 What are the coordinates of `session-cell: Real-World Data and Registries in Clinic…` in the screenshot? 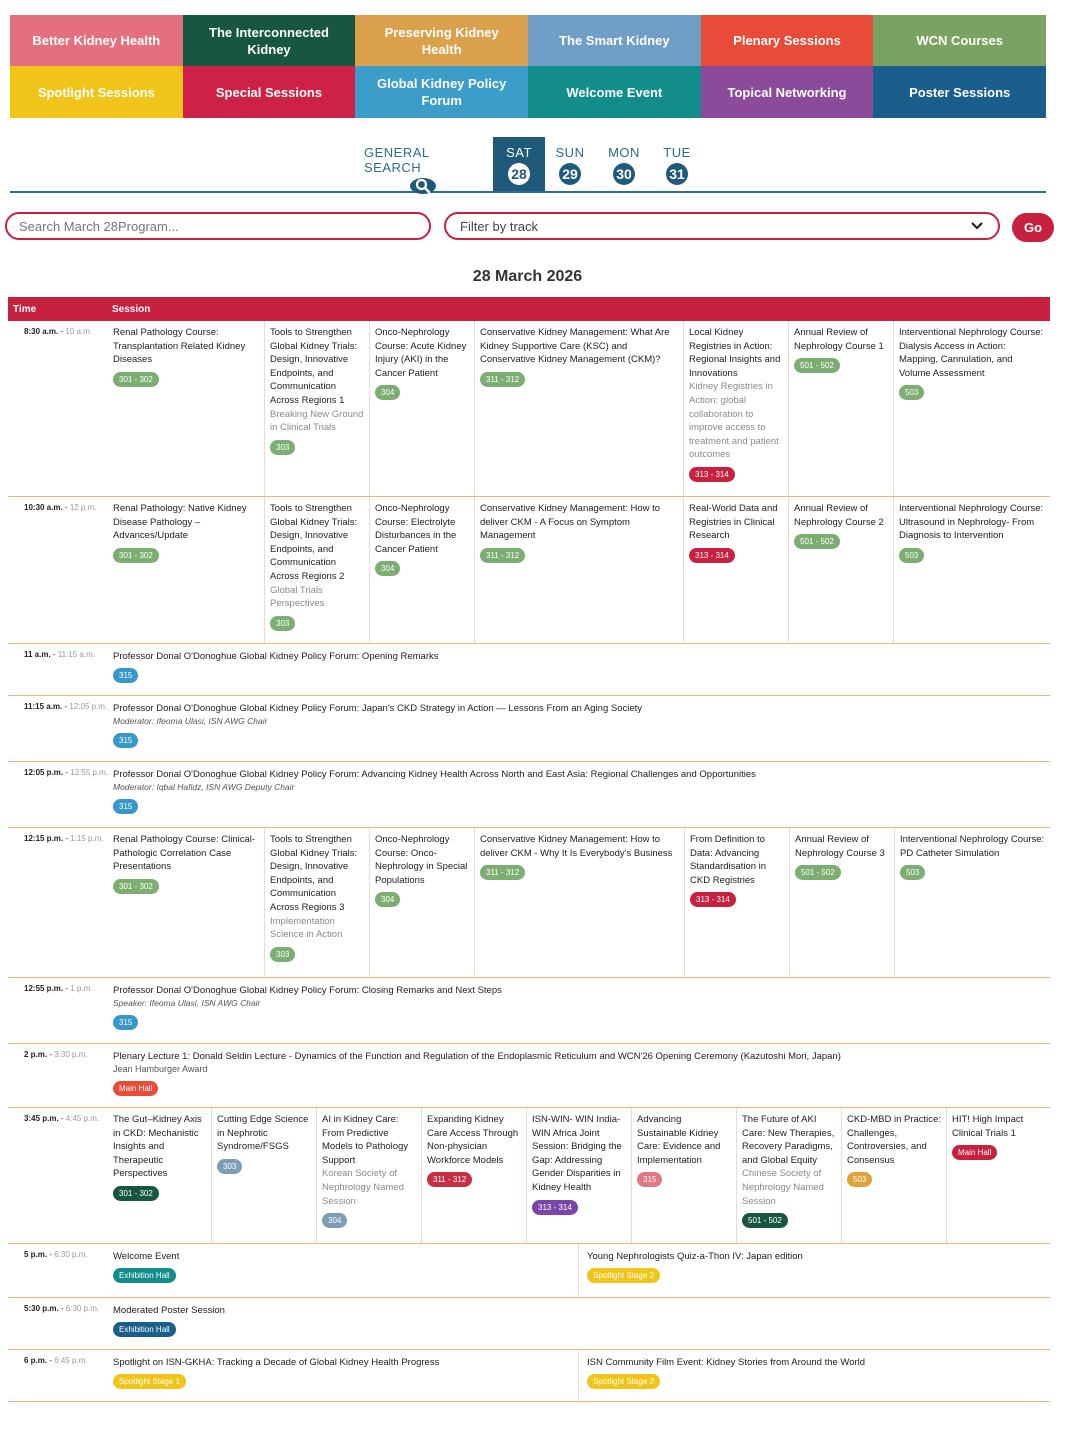 It's located at (735, 570).